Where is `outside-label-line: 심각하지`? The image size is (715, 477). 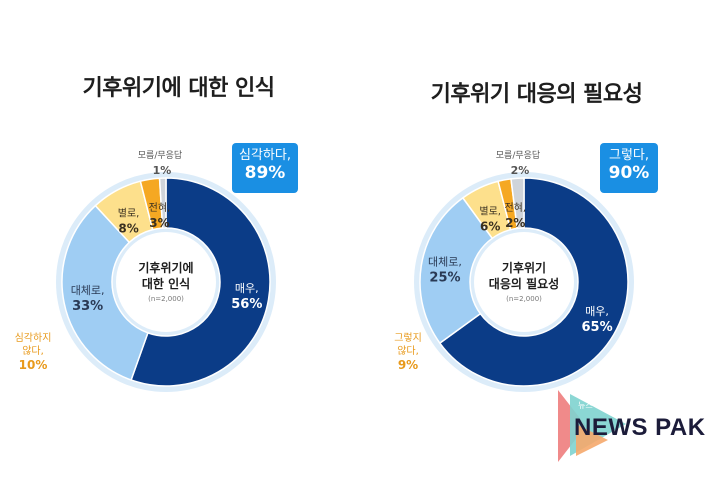 outside-label-line: 심각하지 is located at coordinates (33, 338).